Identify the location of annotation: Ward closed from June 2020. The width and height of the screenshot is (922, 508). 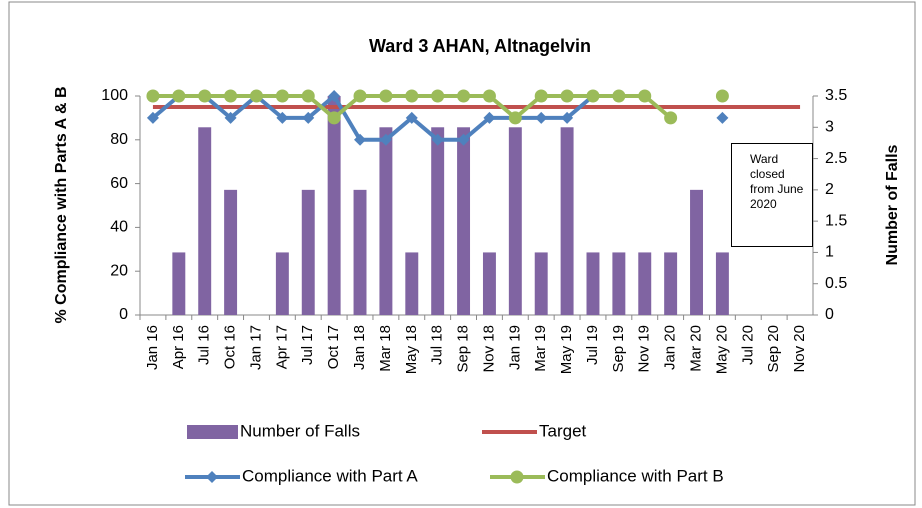
(772, 195).